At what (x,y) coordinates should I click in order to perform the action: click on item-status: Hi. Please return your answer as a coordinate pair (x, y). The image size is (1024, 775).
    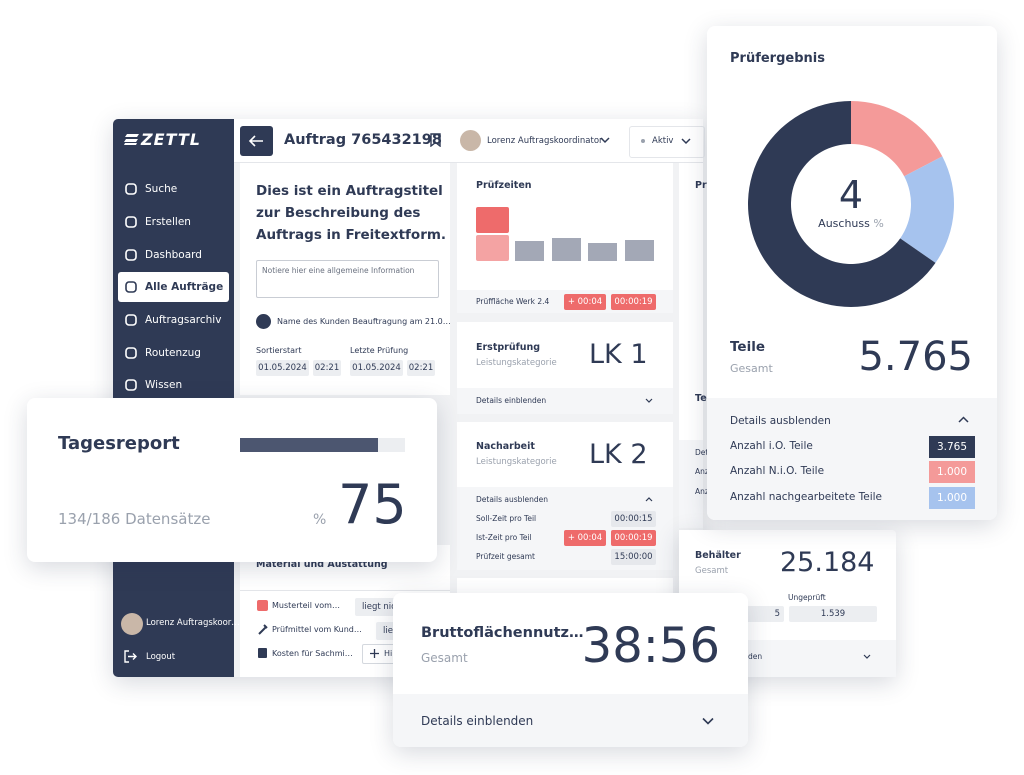
    Looking at the image, I should click on (388, 653).